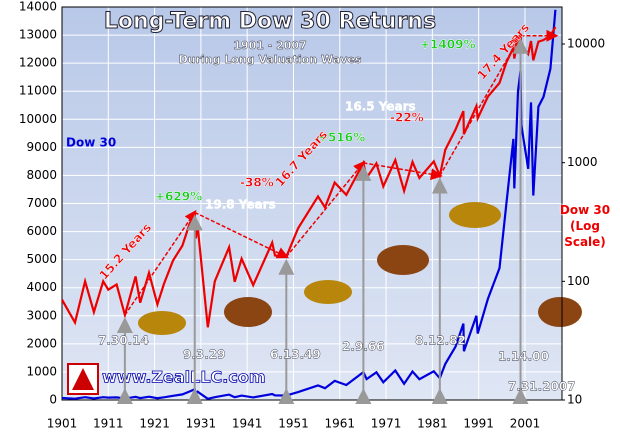  What do you see at coordinates (154, 424) in the screenshot?
I see `x-tick-label: 1921` at bounding box center [154, 424].